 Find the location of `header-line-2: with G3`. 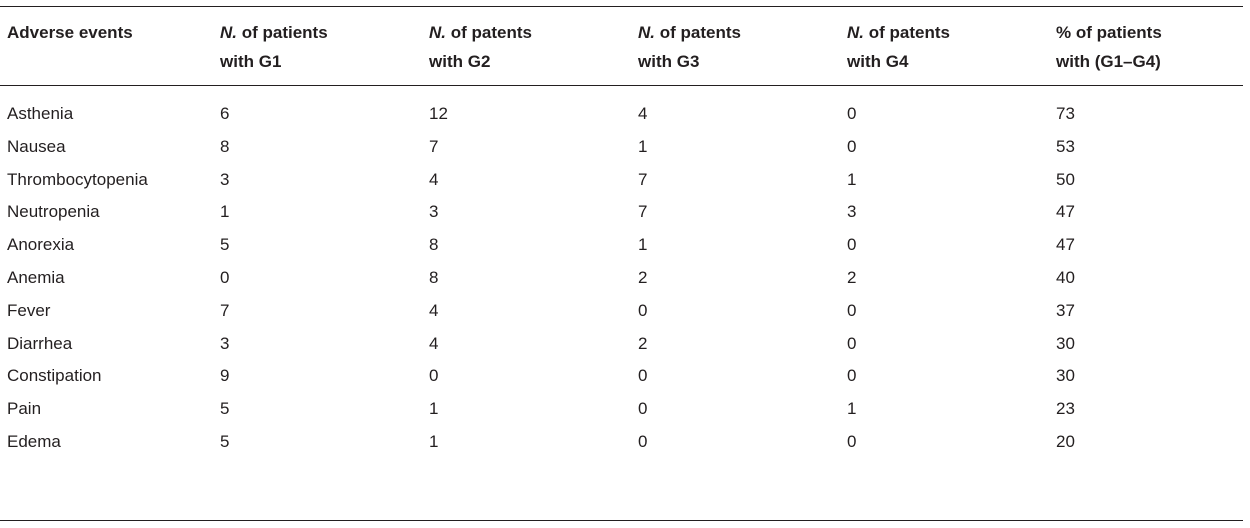

header-line-2: with G3 is located at coordinates (669, 61).